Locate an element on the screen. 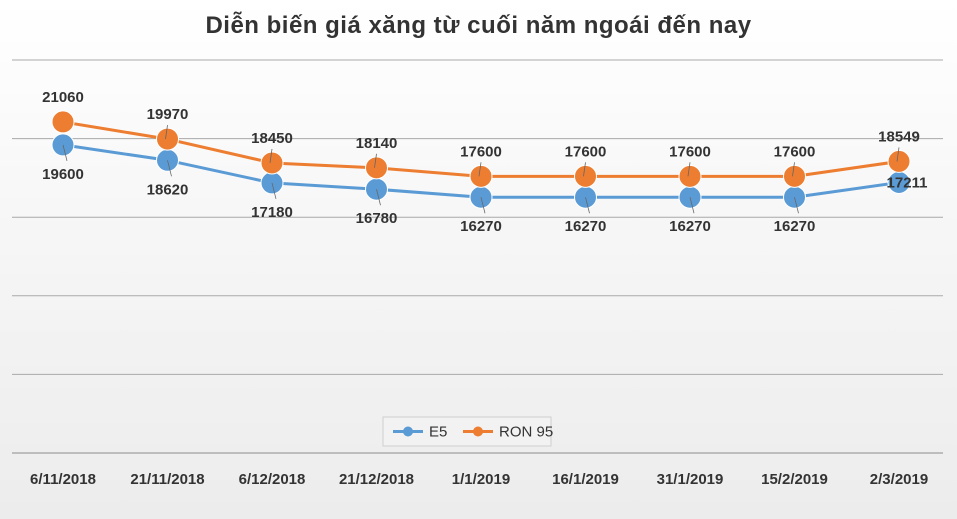  x-tick-label: 16/1/2019 is located at coordinates (585, 479).